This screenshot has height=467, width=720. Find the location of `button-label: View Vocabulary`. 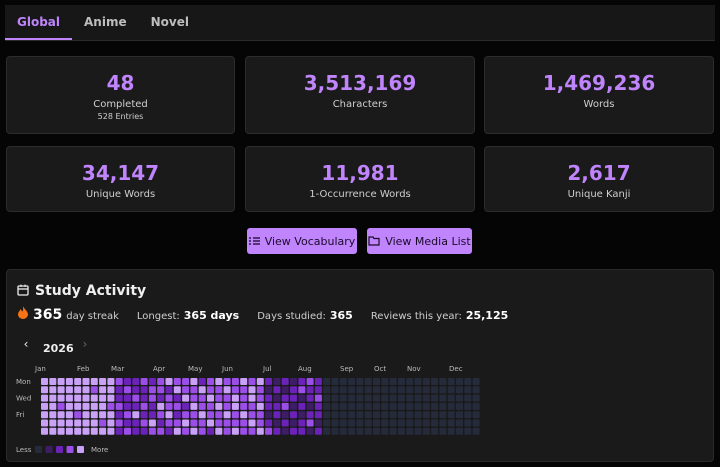

button-label: View Vocabulary is located at coordinates (310, 241).